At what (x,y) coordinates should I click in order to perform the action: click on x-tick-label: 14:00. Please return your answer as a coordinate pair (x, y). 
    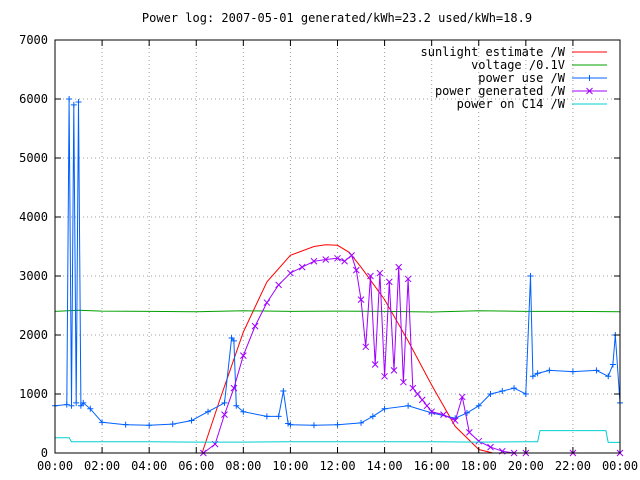
    Looking at the image, I should click on (385, 466).